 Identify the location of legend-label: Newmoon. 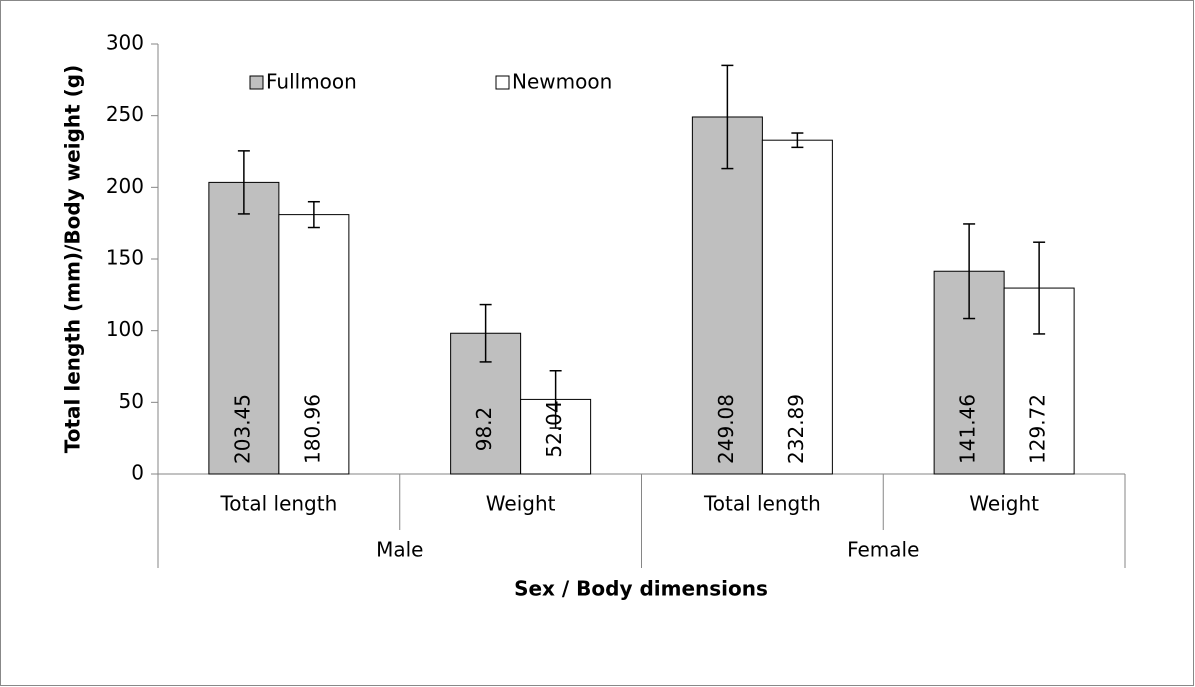
(562, 82).